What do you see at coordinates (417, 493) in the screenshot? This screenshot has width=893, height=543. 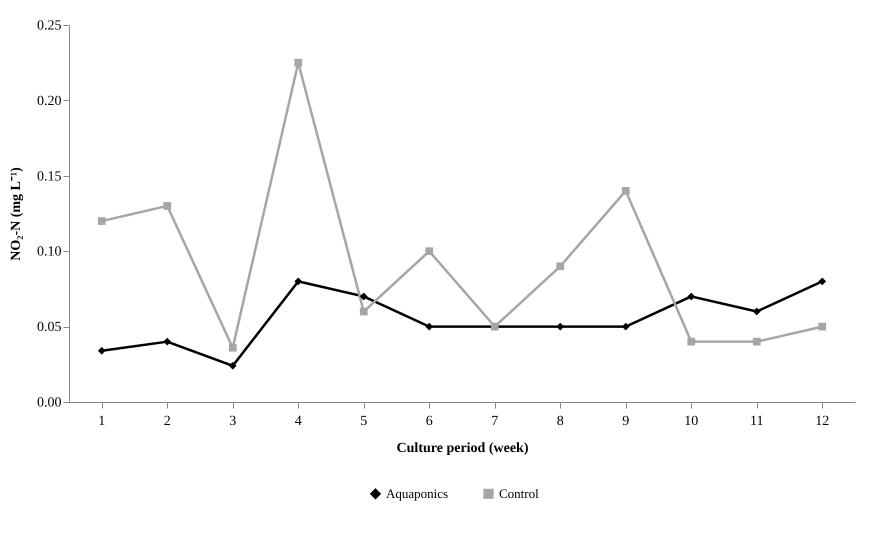 I see `legend-label: Aquaponics` at bounding box center [417, 493].